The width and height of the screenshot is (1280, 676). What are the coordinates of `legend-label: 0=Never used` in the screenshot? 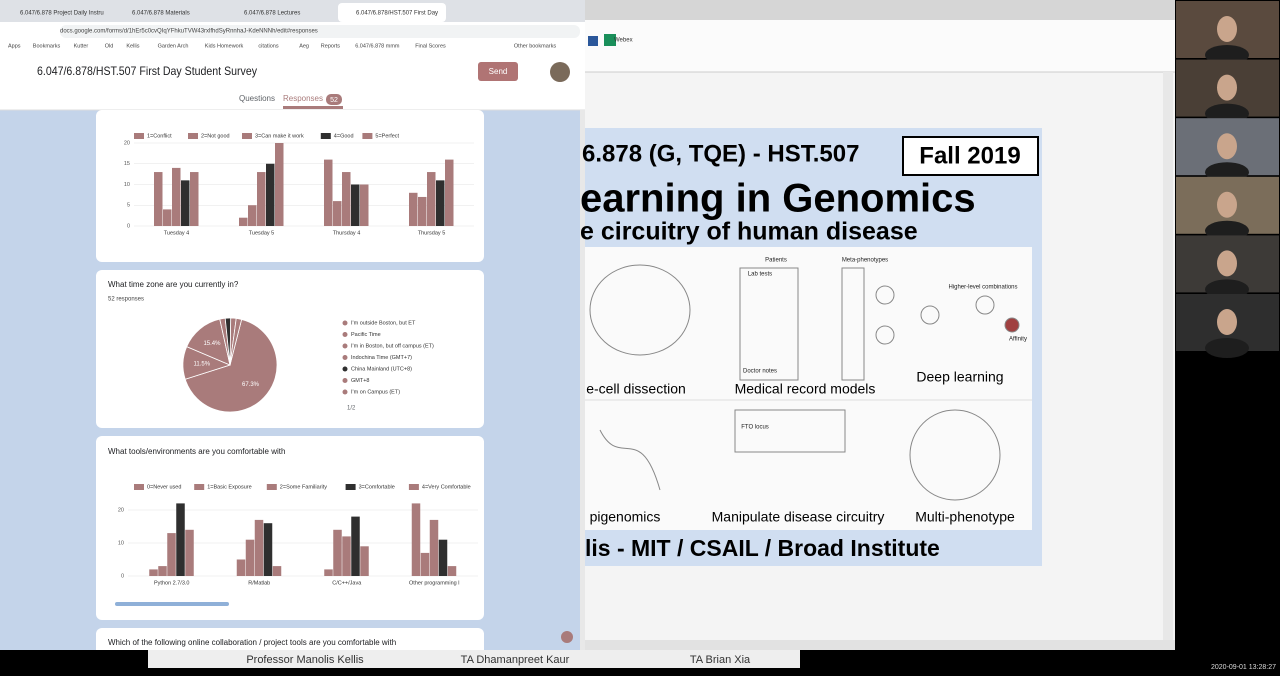 It's located at (164, 487).